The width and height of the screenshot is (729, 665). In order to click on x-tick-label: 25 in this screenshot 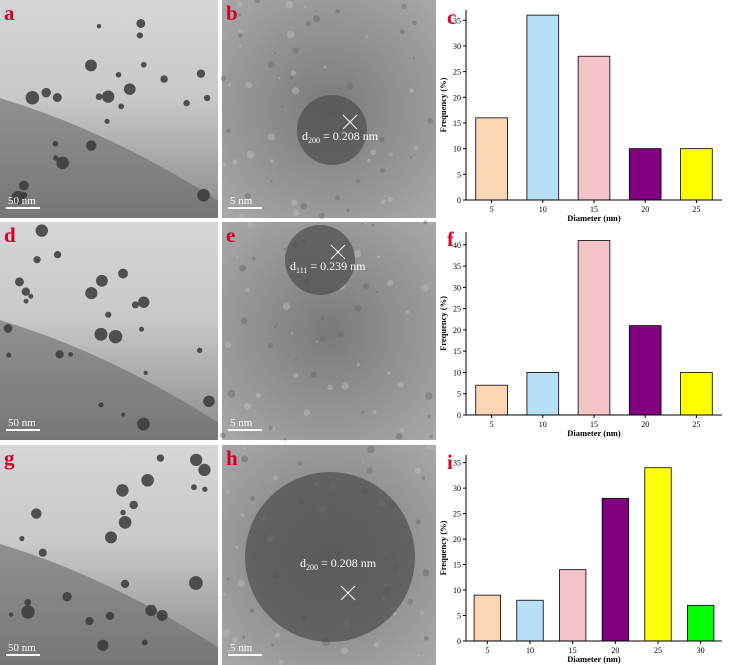, I will do `click(658, 650)`.